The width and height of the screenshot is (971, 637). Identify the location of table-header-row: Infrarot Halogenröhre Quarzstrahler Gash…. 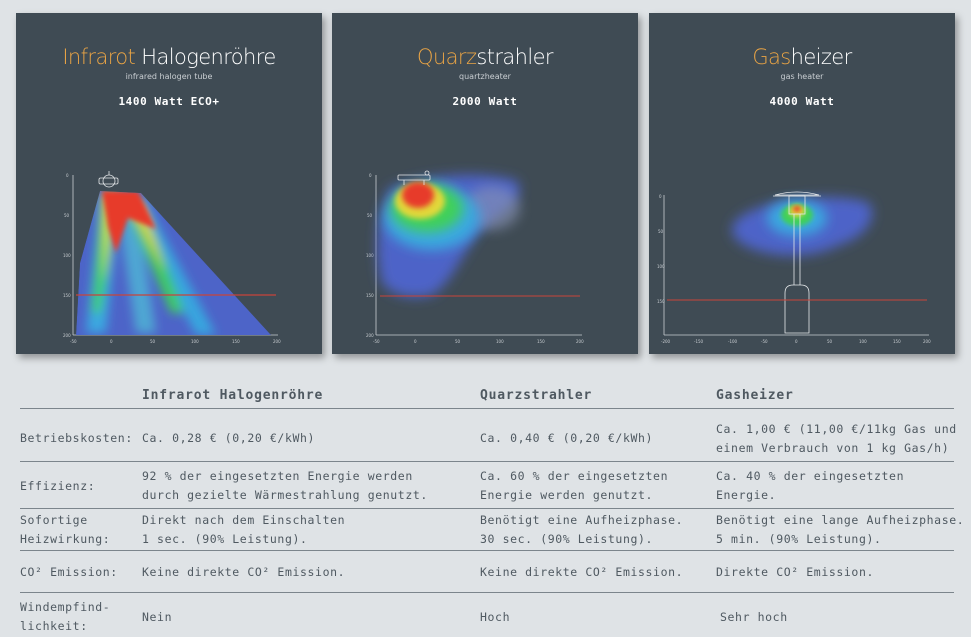
(487, 395).